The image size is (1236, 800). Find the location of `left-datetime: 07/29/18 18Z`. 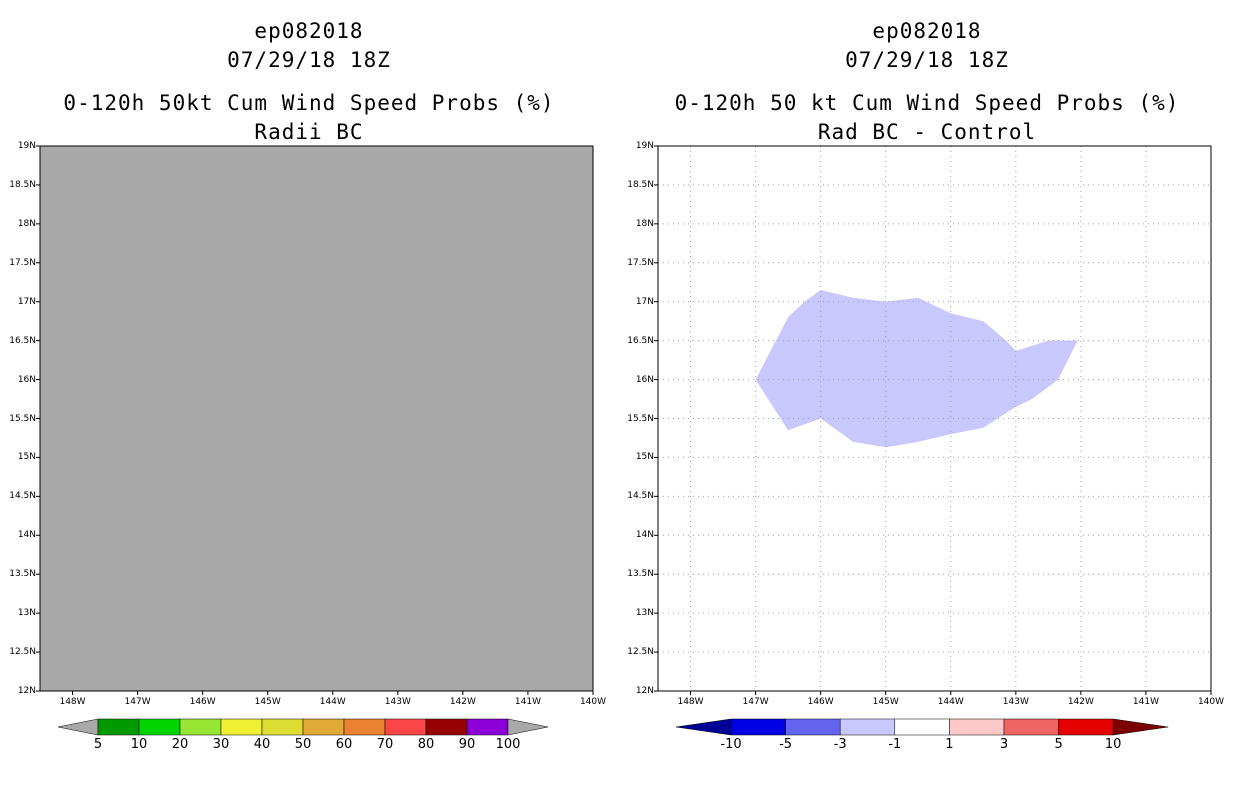

left-datetime: 07/29/18 18Z is located at coordinates (309, 60).